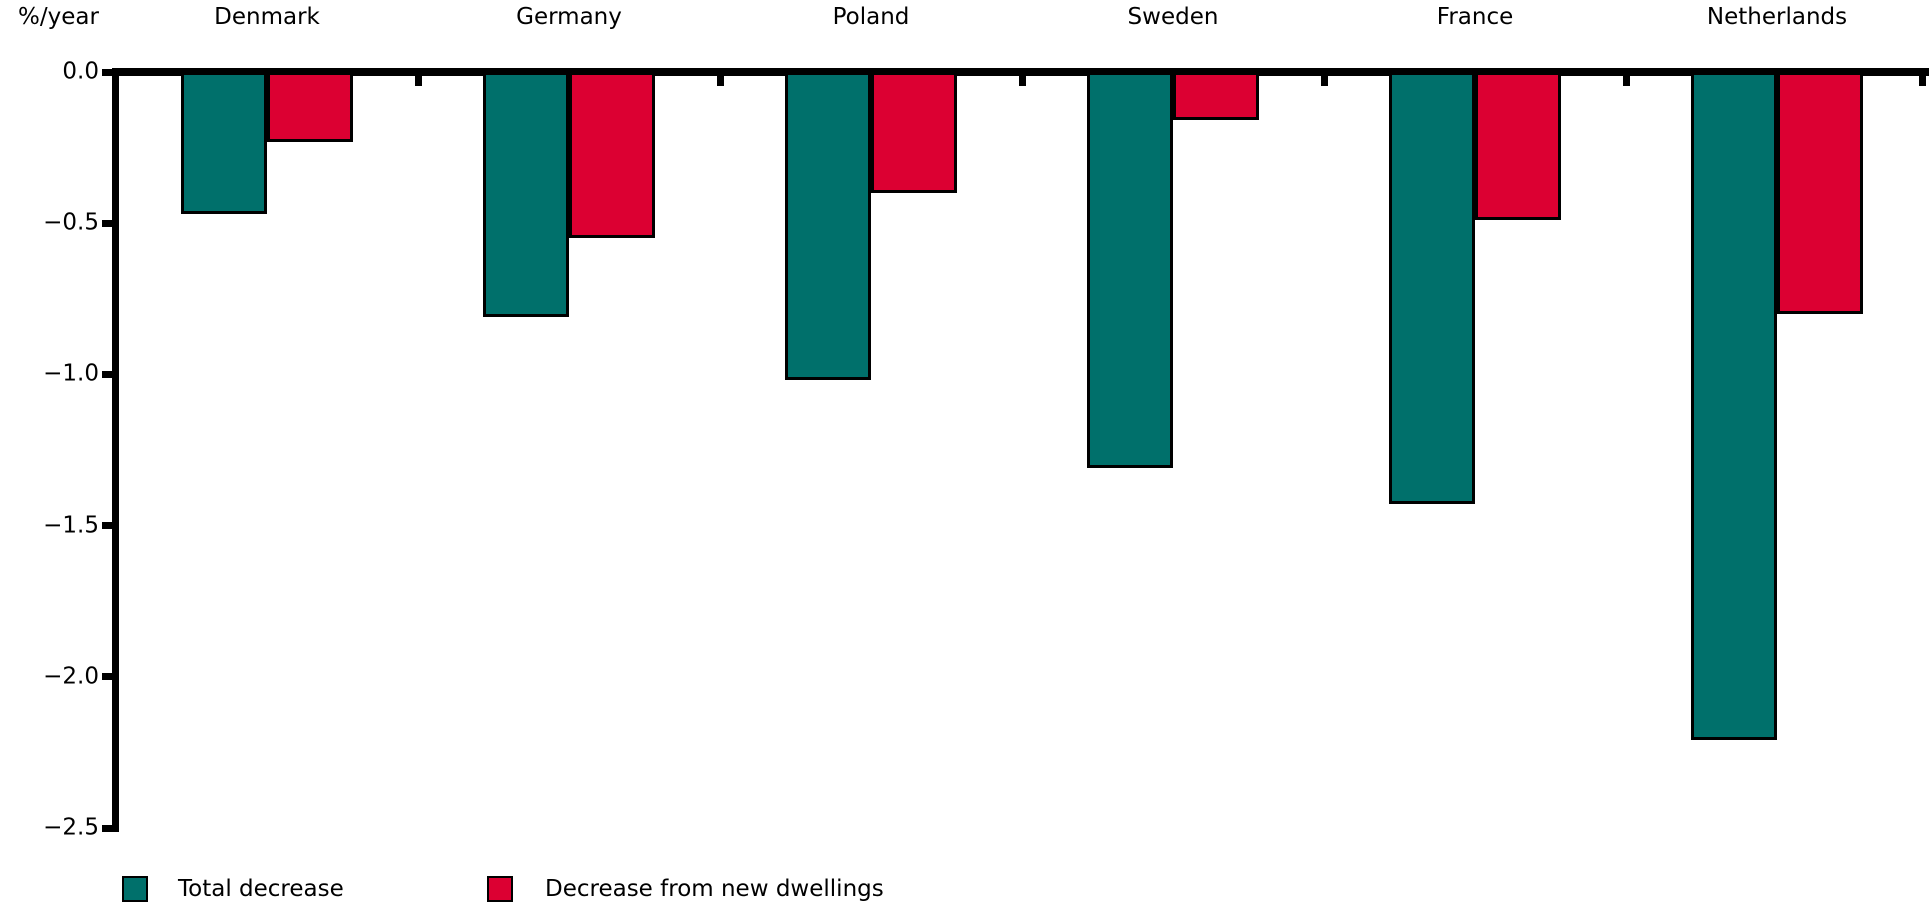 The width and height of the screenshot is (1930, 904). I want to click on y-tick-label: 0.0, so click(80, 71).